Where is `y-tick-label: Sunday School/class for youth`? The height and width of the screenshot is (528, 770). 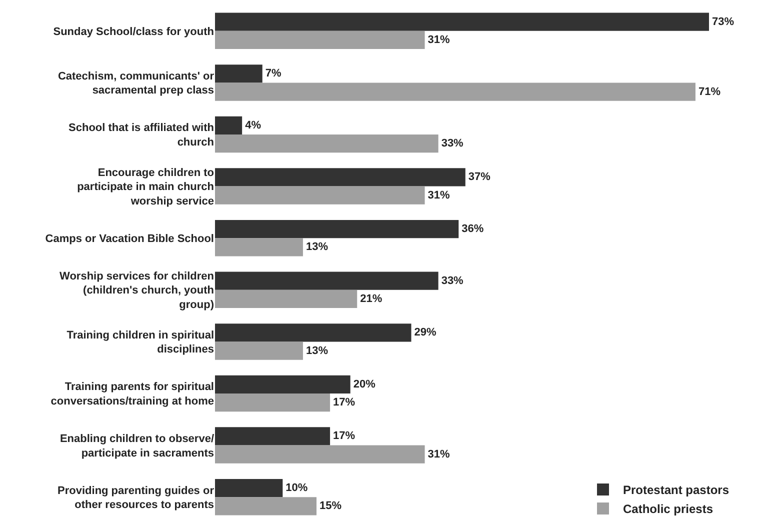
y-tick-label: Sunday School/class for youth is located at coordinates (133, 32).